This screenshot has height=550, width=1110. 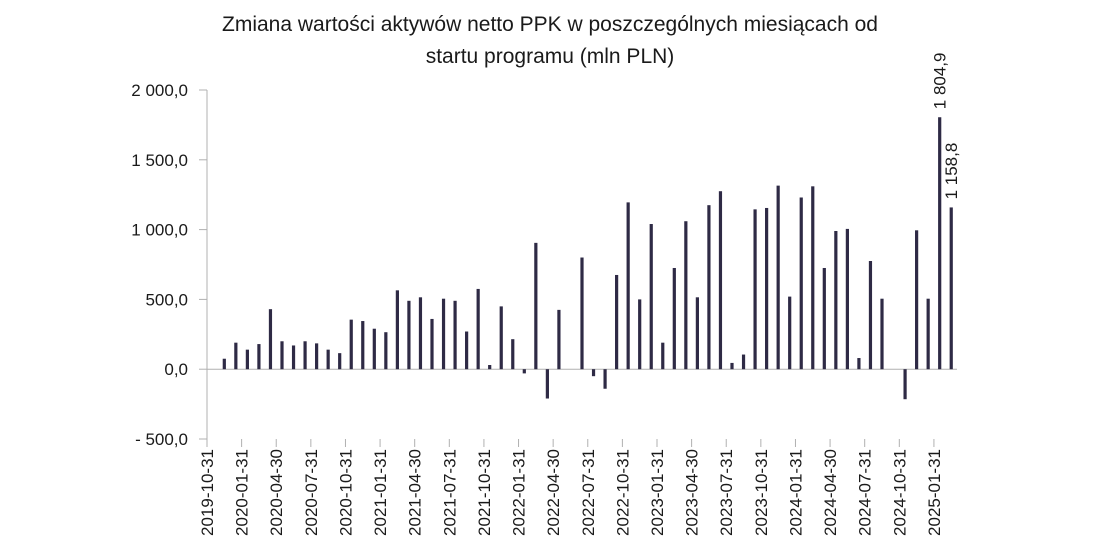 What do you see at coordinates (940, 81) in the screenshot?
I see `data-label: 1 804,9` at bounding box center [940, 81].